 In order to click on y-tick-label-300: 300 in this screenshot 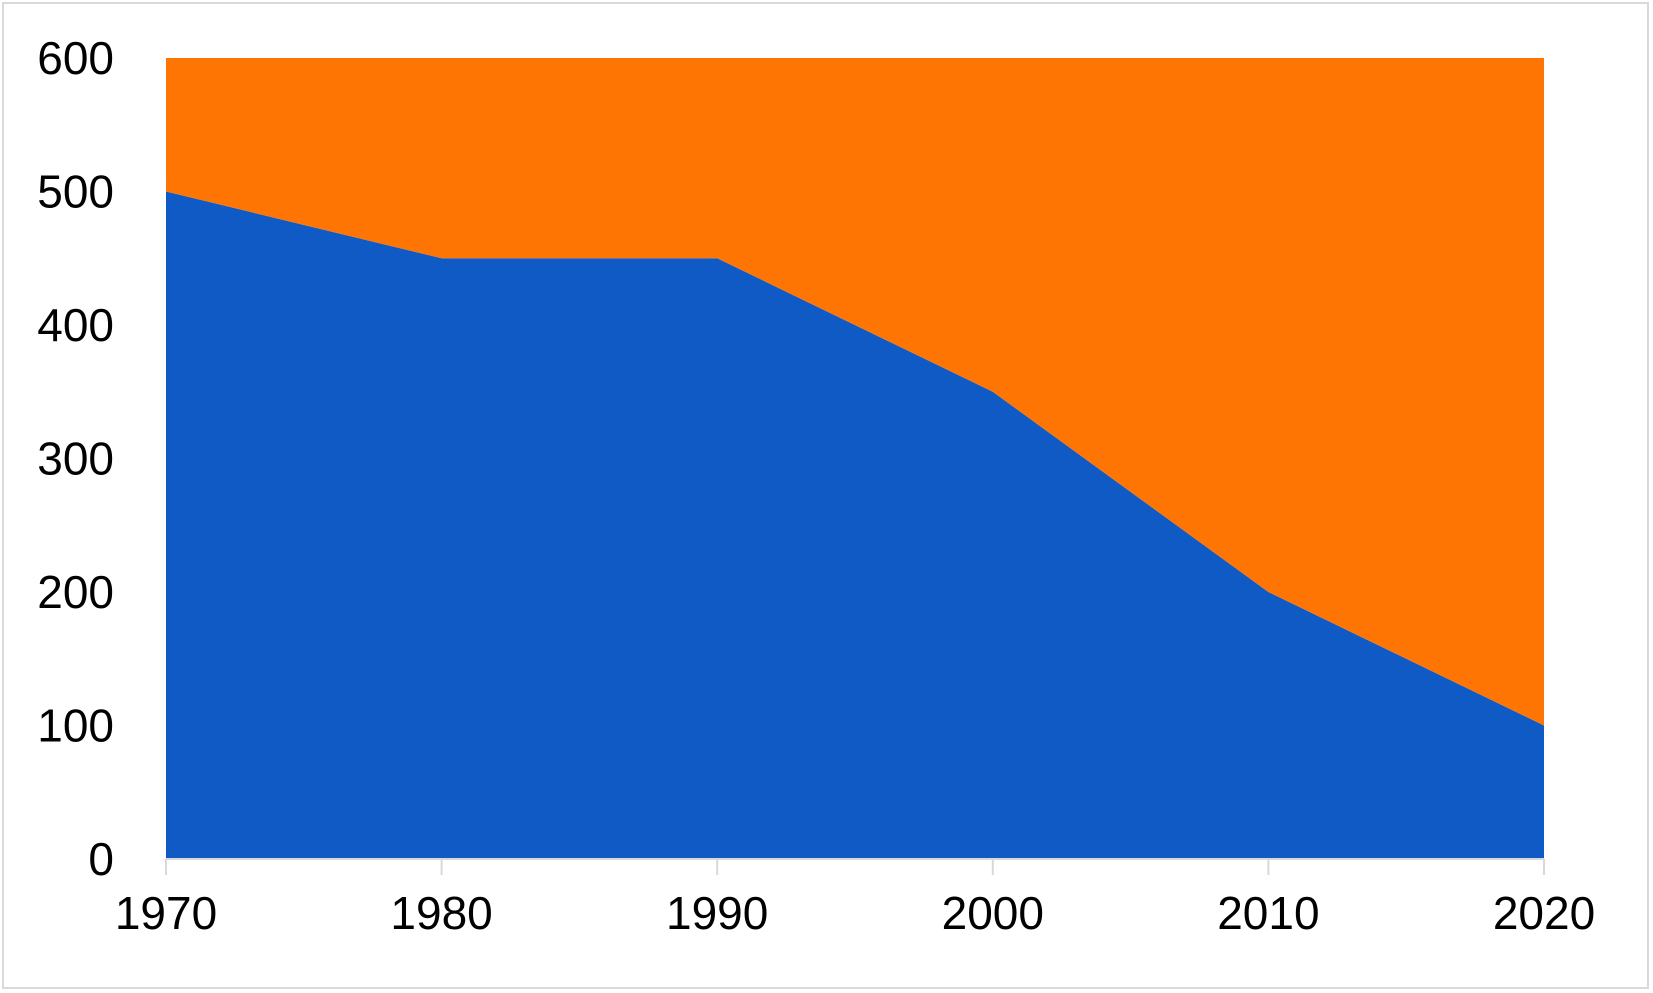, I will do `click(75, 459)`.